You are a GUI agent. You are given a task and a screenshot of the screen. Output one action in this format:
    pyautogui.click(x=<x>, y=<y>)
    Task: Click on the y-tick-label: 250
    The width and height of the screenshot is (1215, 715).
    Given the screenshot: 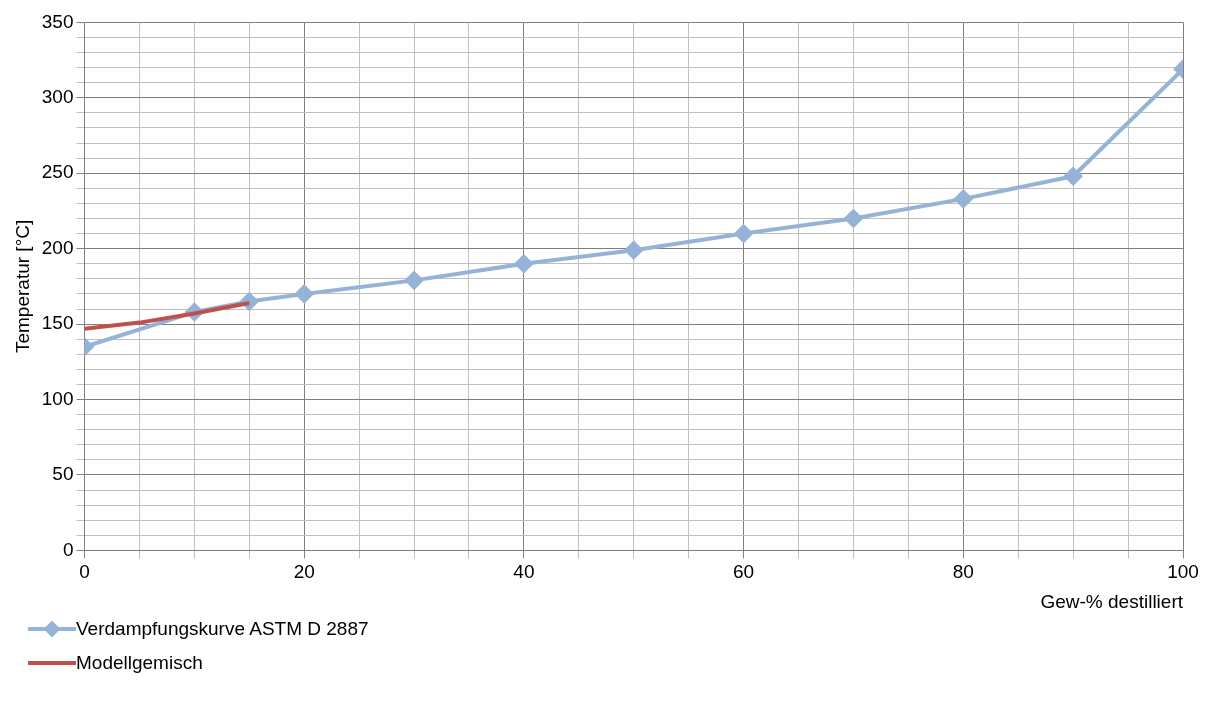 What is the action you would take?
    pyautogui.click(x=57, y=172)
    